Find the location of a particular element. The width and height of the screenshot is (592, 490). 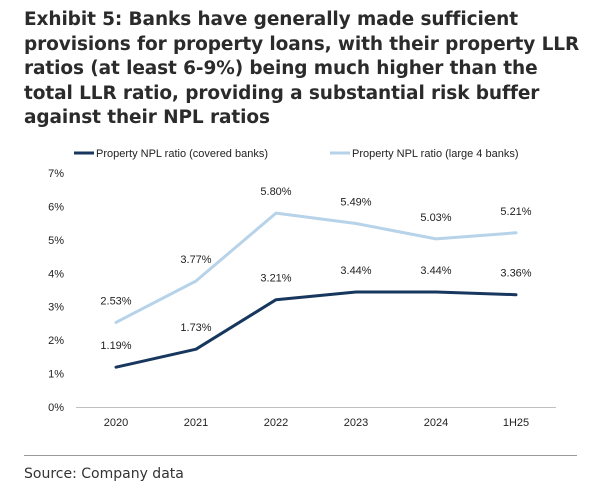

legend-label-covered-banks: Property NPL ratio (covered banks) is located at coordinates (182, 154).